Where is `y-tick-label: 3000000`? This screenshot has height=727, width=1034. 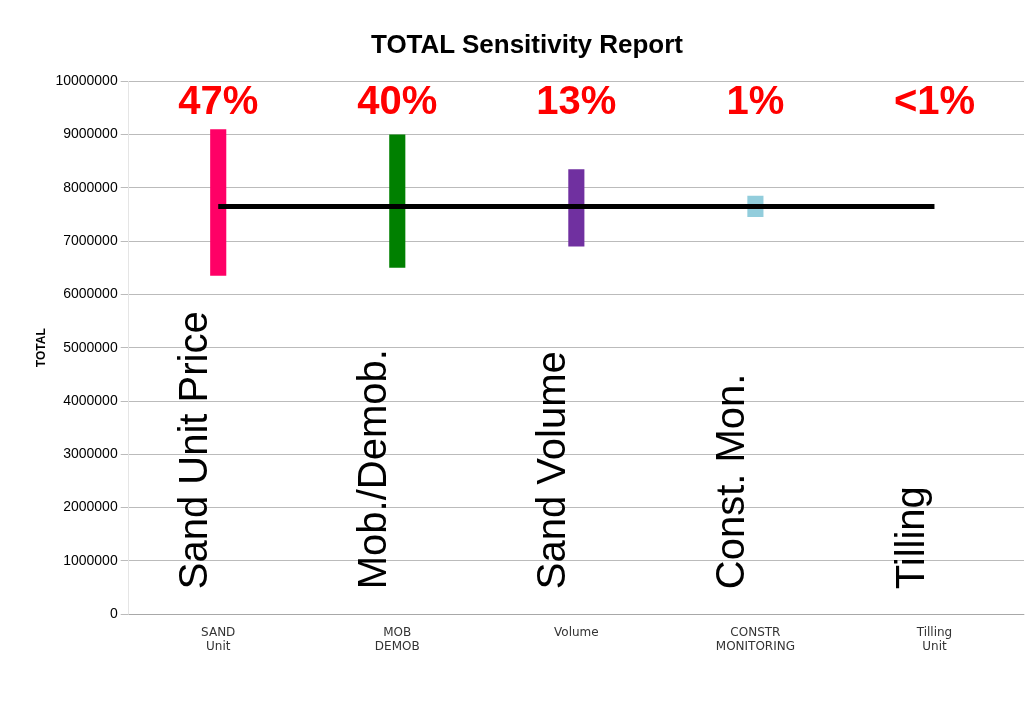
y-tick-label: 3000000 is located at coordinates (90, 453).